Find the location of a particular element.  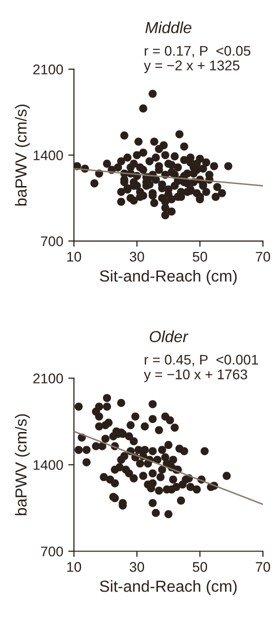

annotation: y = −10 x + 1763 is located at coordinates (196, 376).